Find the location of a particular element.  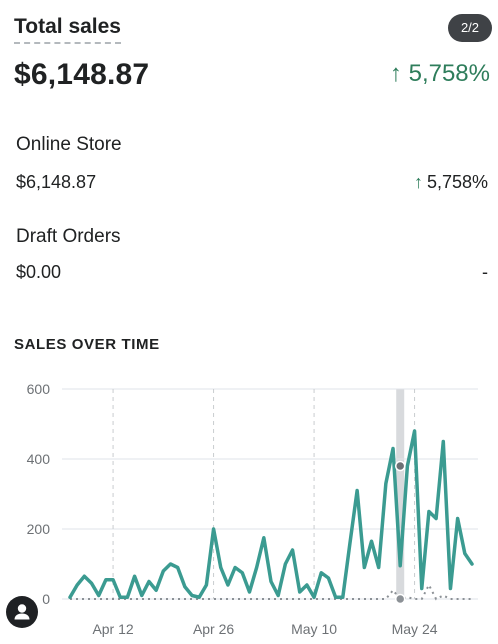

page-indicator-badge: 2/2 is located at coordinates (470, 28).